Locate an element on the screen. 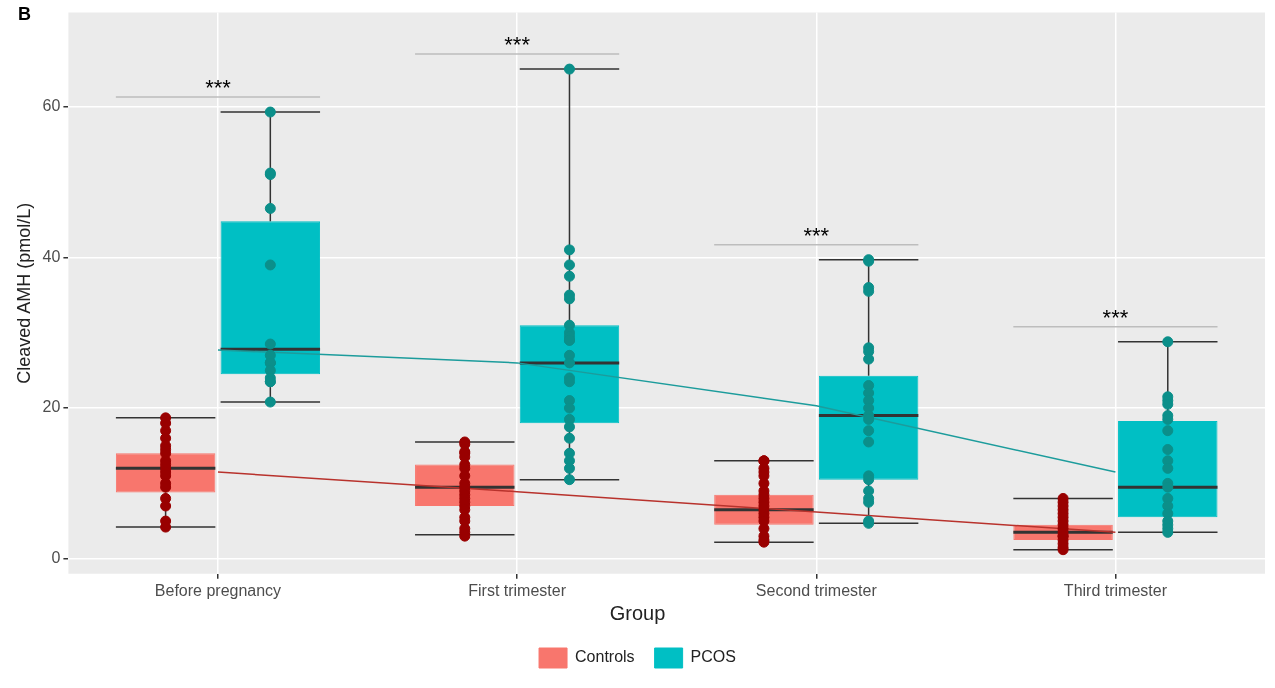 This screenshot has width=1275, height=688. legend-title: Group is located at coordinates (637, 612).